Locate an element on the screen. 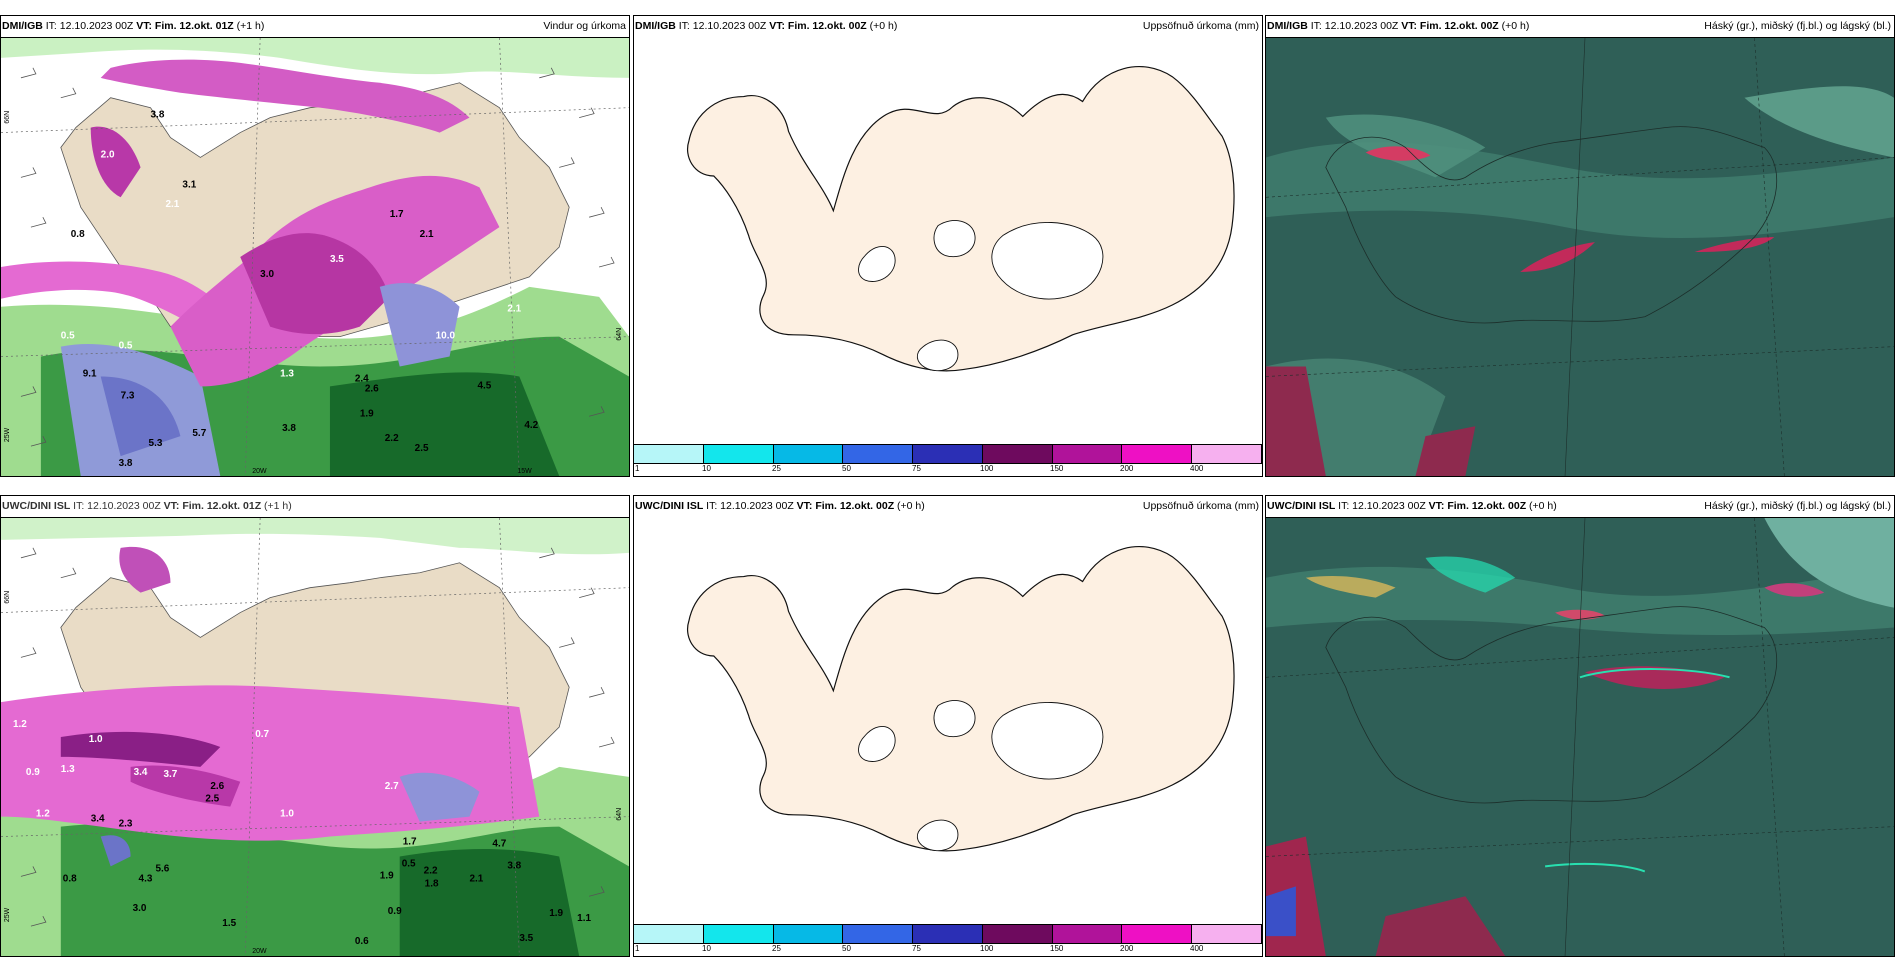 This screenshot has height=957, width=1900. panel-variable-label: Vindur og úrkoma is located at coordinates (584, 26).